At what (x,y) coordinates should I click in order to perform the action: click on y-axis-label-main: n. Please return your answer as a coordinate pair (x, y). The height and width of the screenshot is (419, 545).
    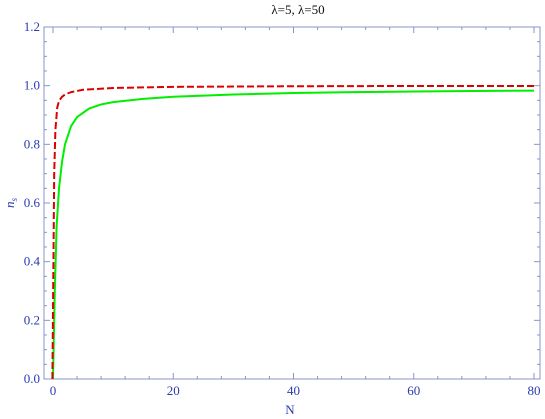
    Looking at the image, I should click on (9, 205).